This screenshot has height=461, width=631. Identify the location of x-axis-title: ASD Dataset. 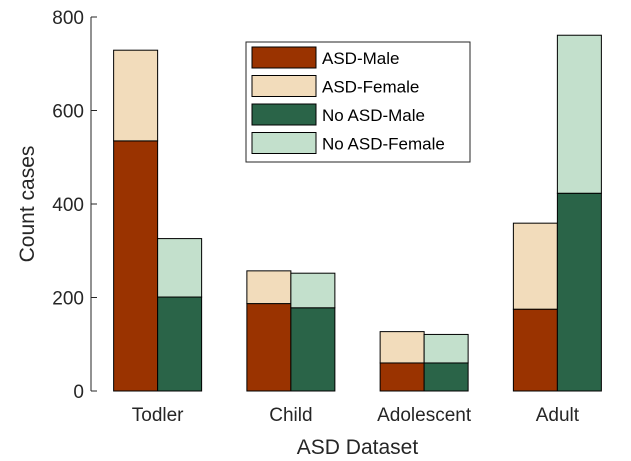
(358, 447).